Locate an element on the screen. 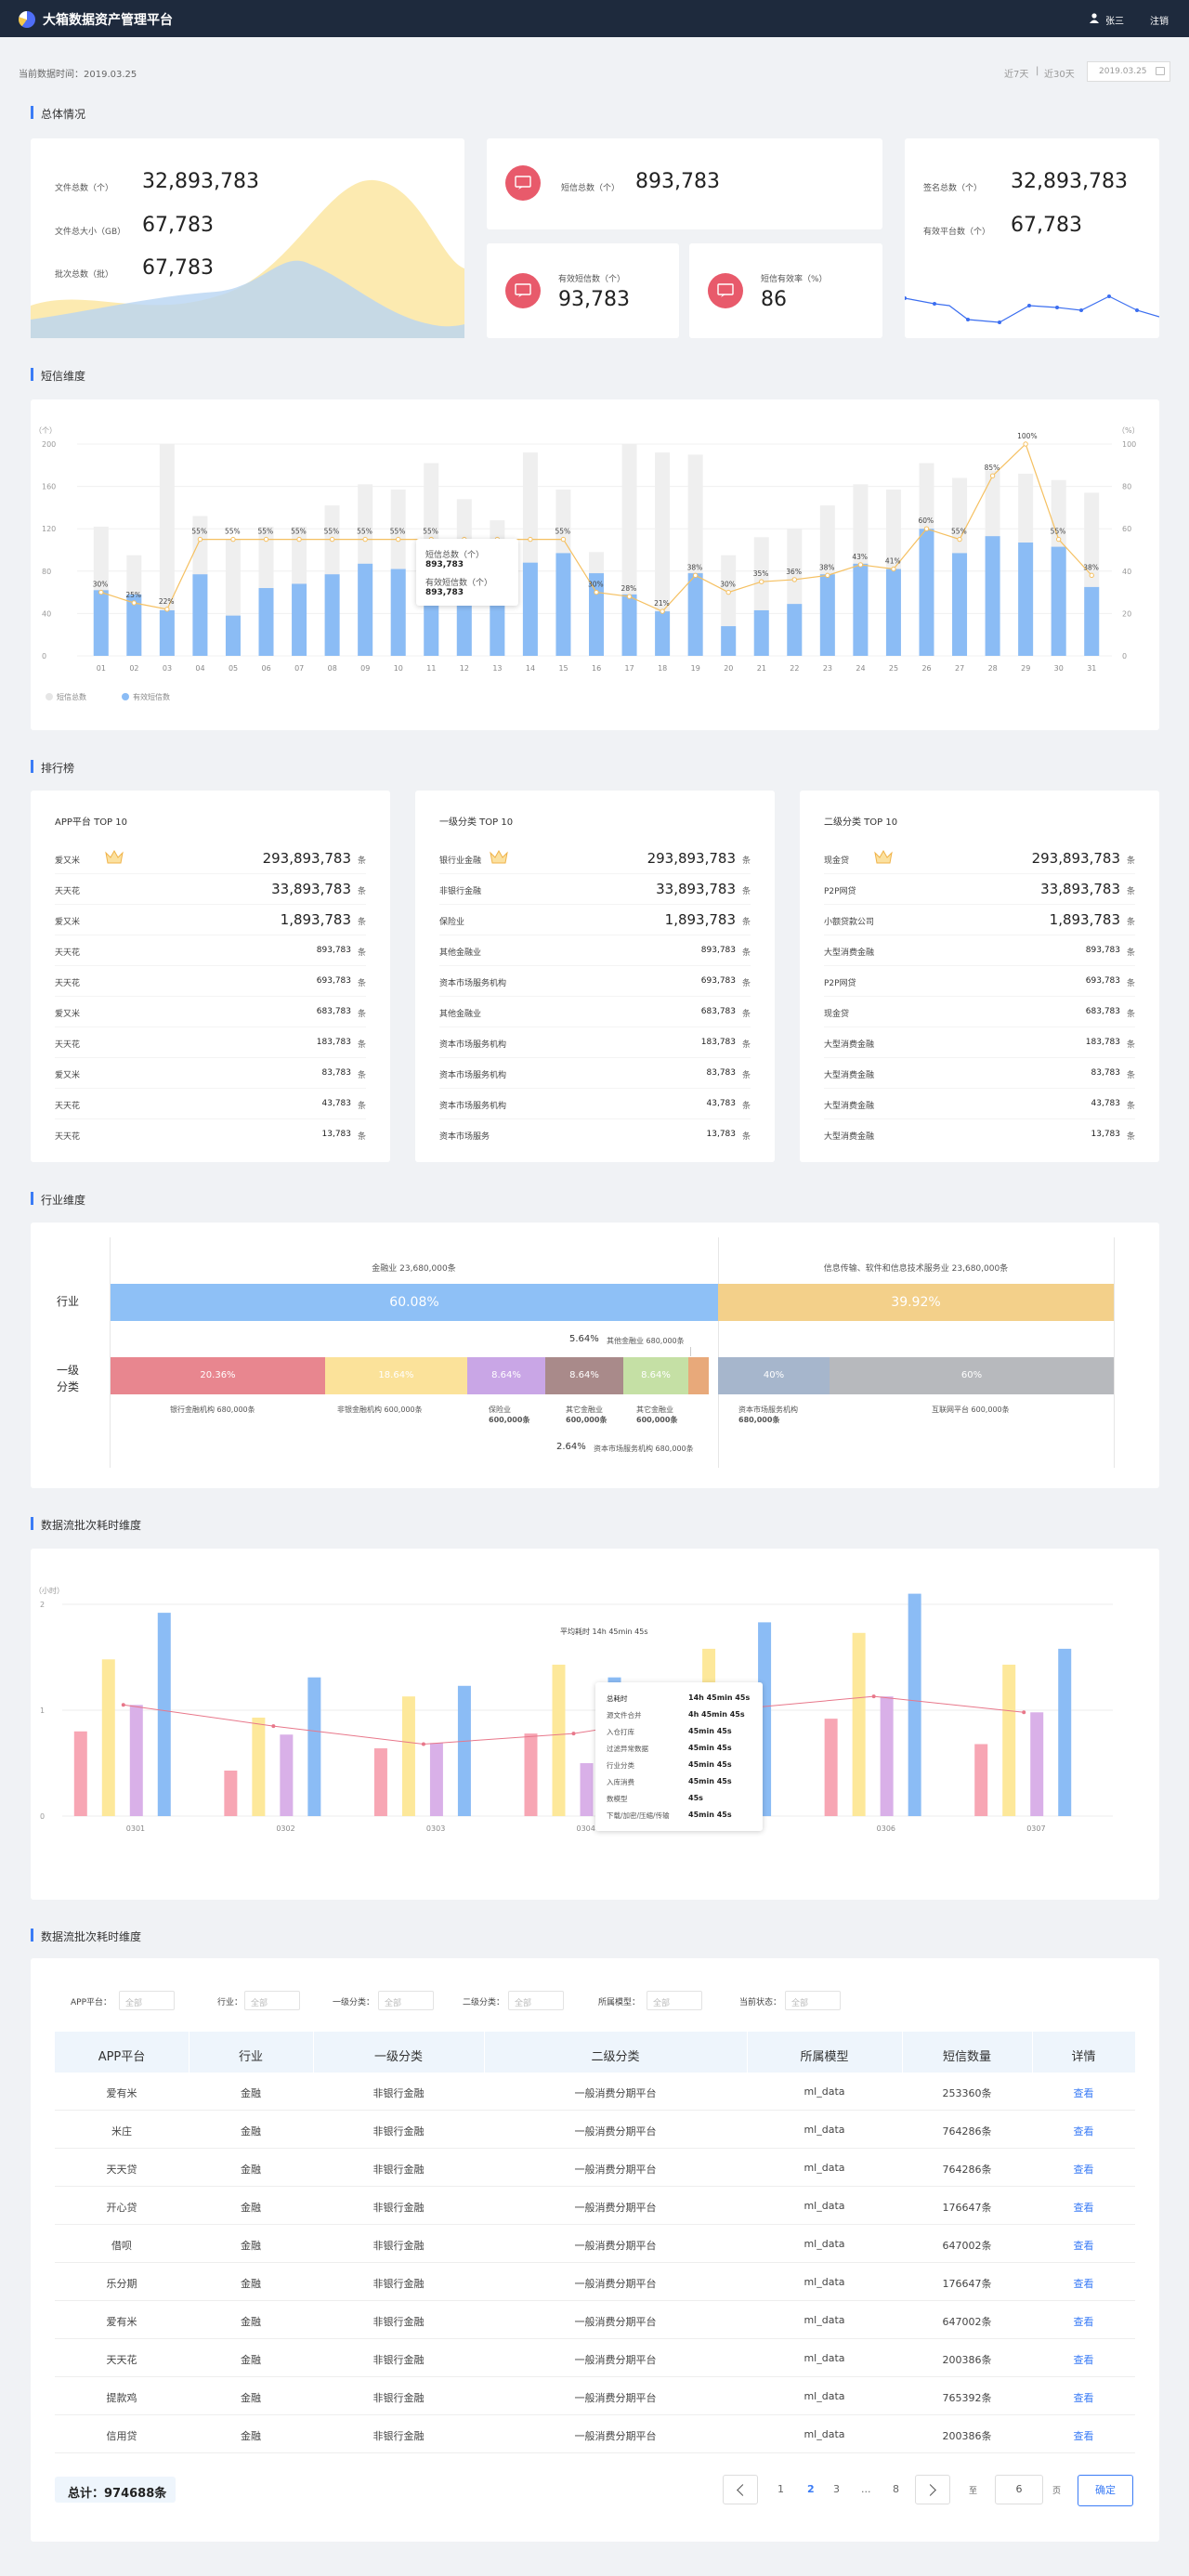 This screenshot has height=2576, width=1189. calendar-icon is located at coordinates (1160, 71).